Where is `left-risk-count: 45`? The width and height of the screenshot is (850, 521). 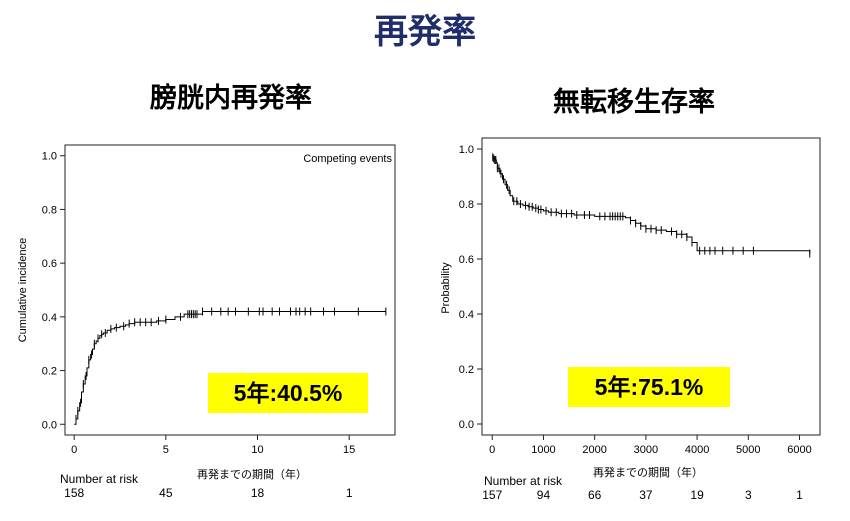
left-risk-count: 45 is located at coordinates (166, 493).